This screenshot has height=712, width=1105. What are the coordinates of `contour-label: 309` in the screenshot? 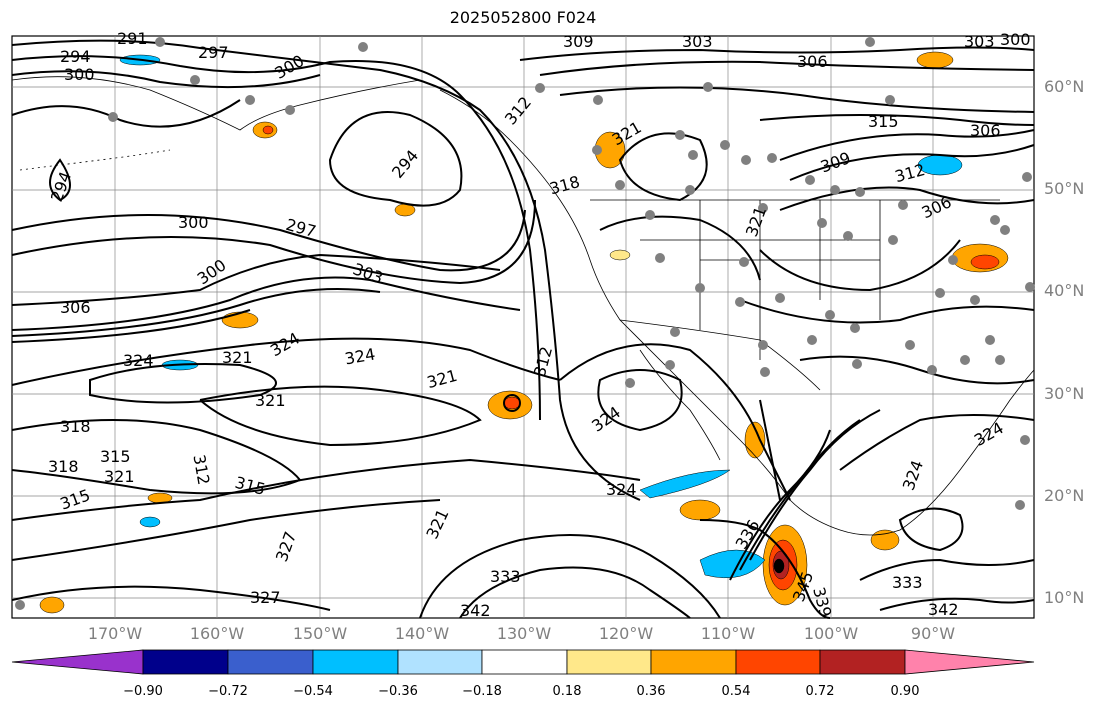 It's located at (578, 41).